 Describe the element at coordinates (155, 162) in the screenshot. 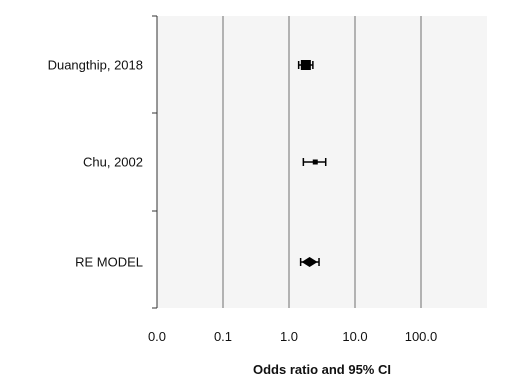

I see `axes` at that location.